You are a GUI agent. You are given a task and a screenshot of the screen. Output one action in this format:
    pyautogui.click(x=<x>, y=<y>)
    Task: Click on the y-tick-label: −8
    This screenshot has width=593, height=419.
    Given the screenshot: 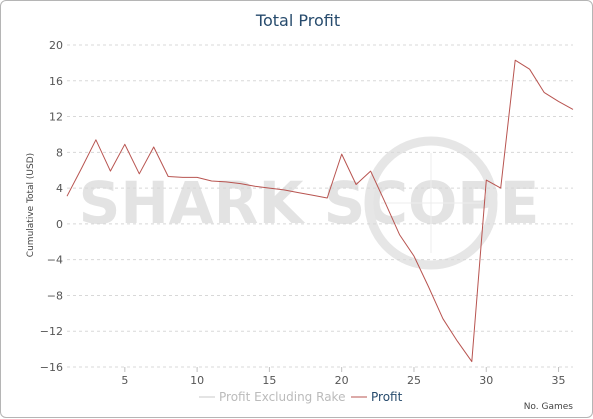 What is the action you would take?
    pyautogui.click(x=55, y=295)
    